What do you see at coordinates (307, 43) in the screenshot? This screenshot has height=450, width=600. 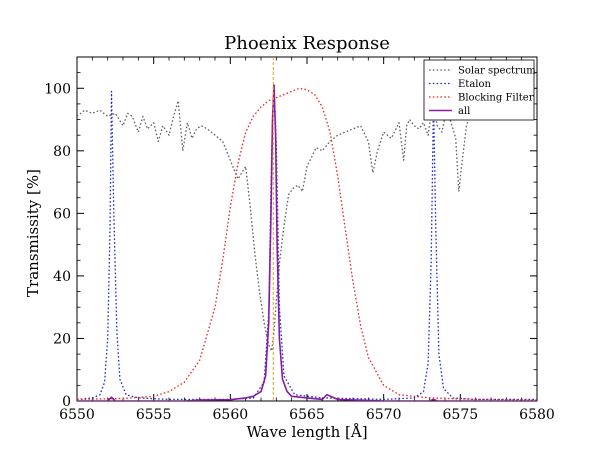 I see `chart-title: Phoenix Response` at bounding box center [307, 43].